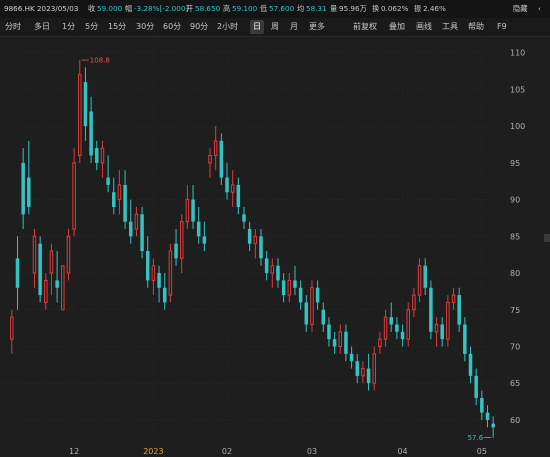 This screenshot has height=457, width=550. I want to click on close-value: 59.000, so click(110, 8).